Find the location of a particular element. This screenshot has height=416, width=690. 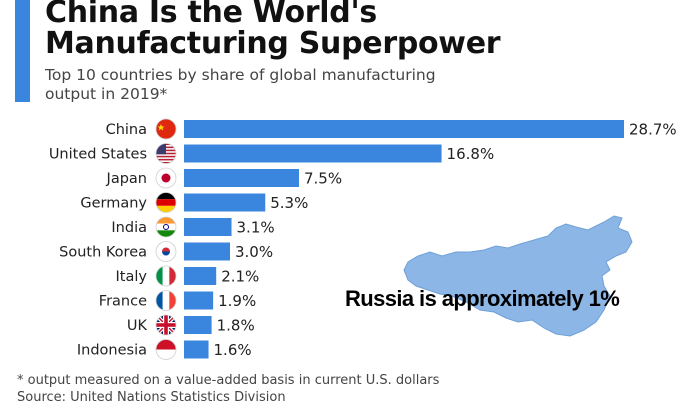

value-label: 16.8% is located at coordinates (471, 154).